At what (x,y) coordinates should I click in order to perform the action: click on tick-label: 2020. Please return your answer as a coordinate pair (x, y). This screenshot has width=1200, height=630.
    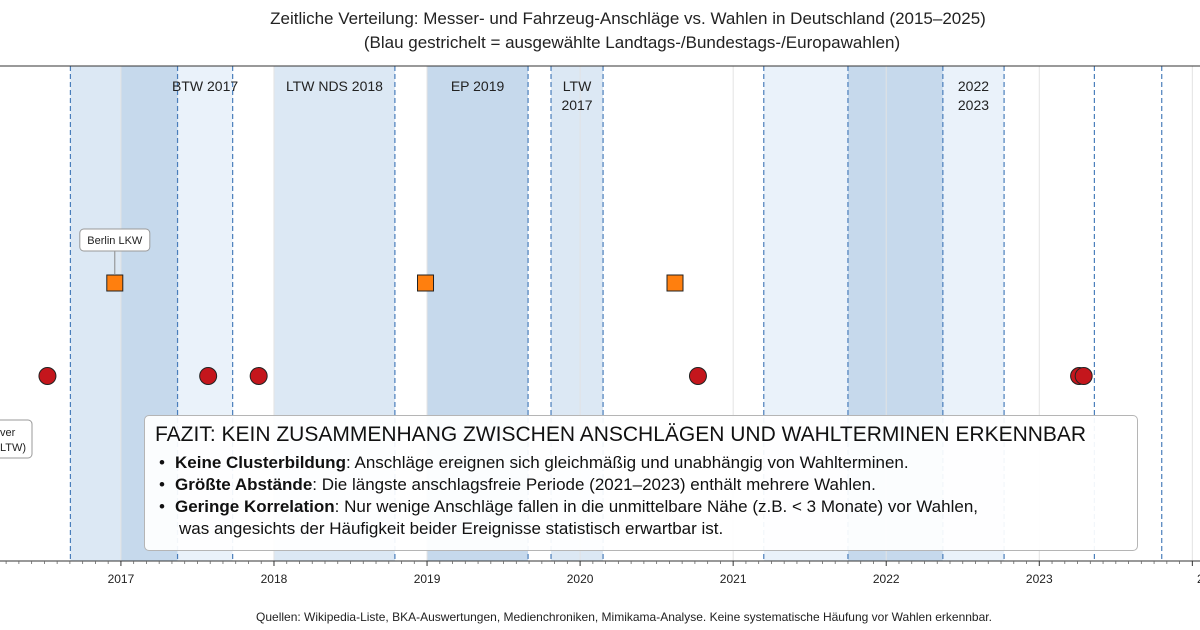
    Looking at the image, I should click on (580, 579).